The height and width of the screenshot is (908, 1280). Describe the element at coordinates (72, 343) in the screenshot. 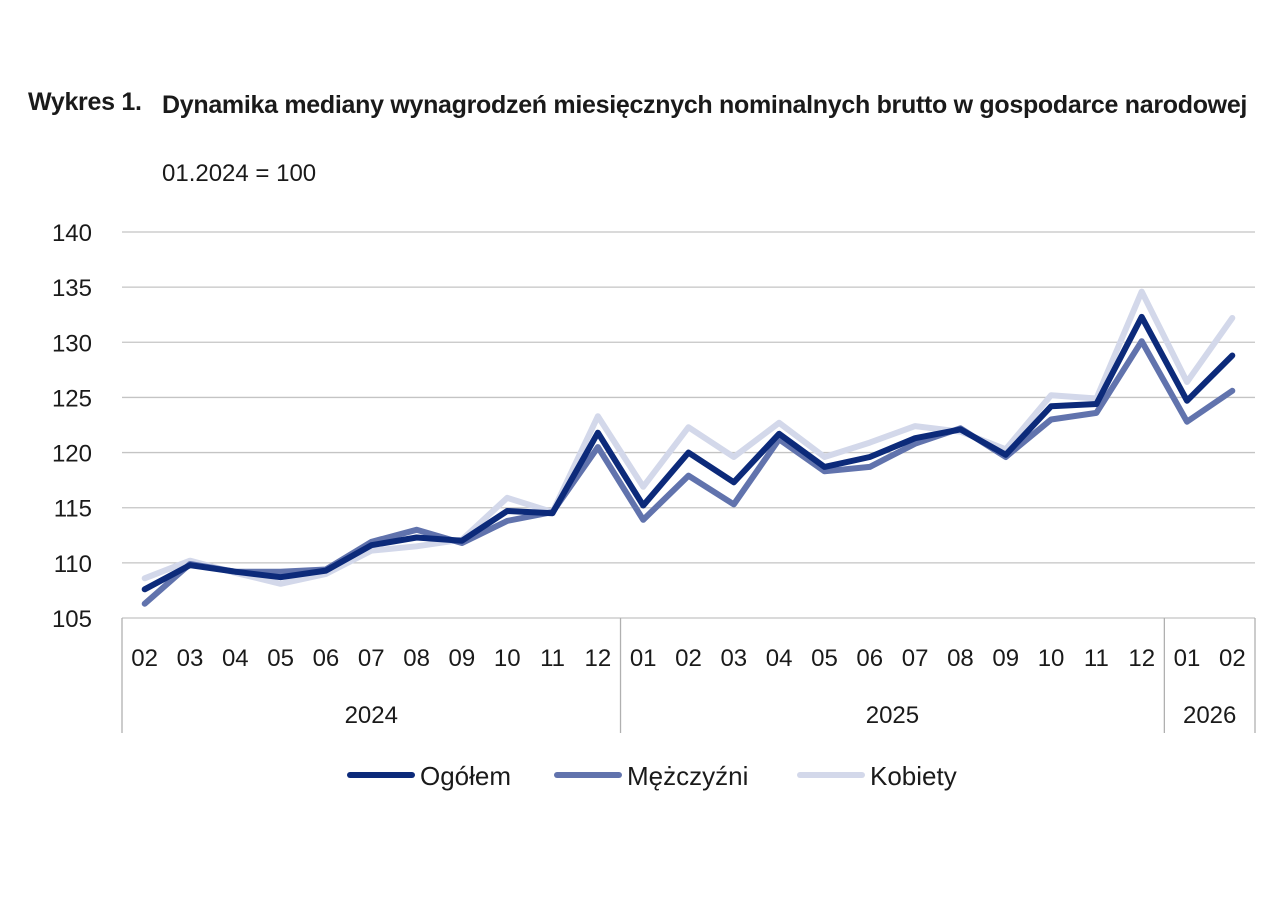

I see `y-tick-label: 130` at that location.